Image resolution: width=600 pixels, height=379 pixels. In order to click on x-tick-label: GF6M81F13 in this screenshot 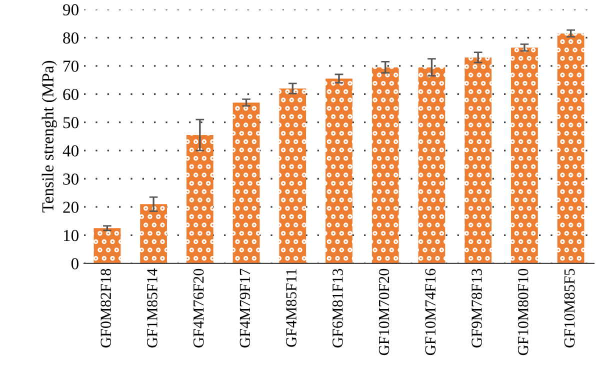, I will do `click(337, 308)`.